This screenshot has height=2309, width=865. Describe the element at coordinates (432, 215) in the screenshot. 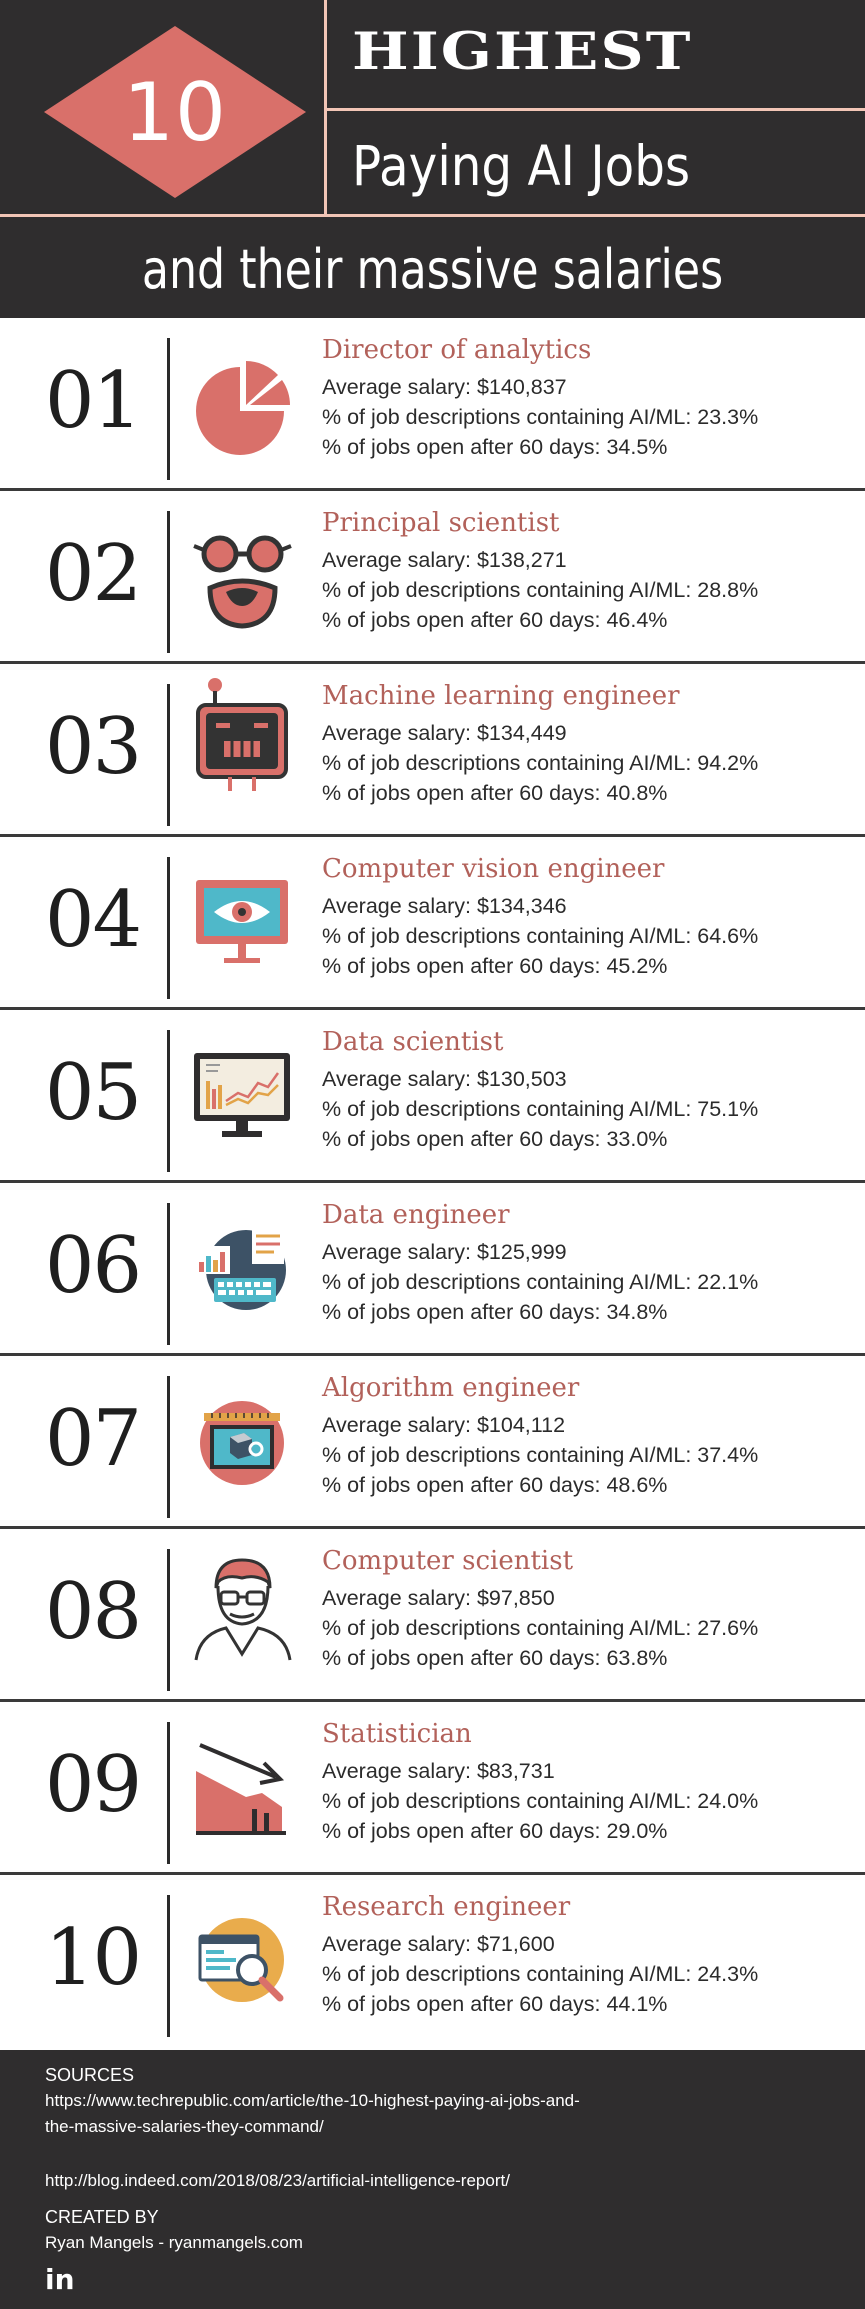

I see `header-horizontal-divider` at that location.